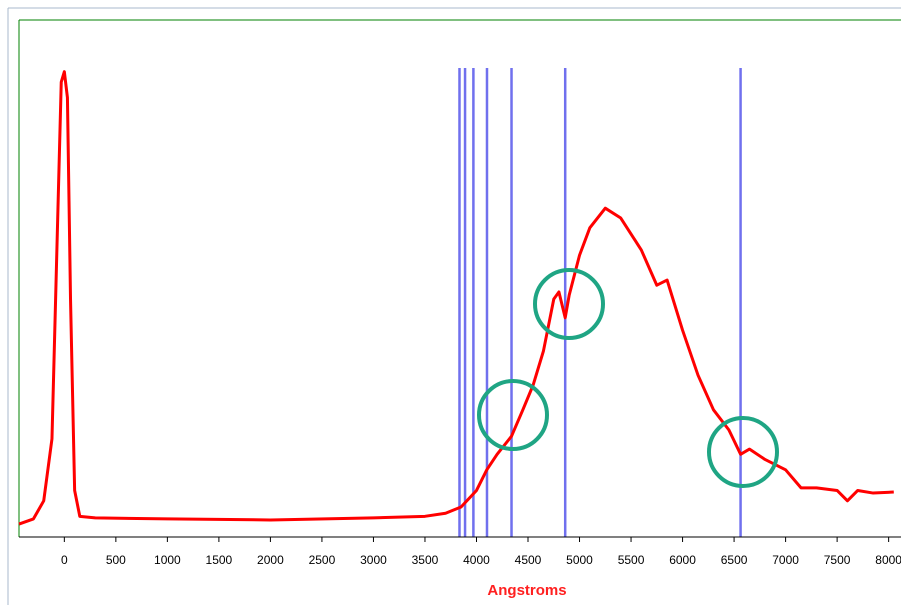 The width and height of the screenshot is (901, 605). What do you see at coordinates (425, 560) in the screenshot?
I see `x-tick-label: 3500` at bounding box center [425, 560].